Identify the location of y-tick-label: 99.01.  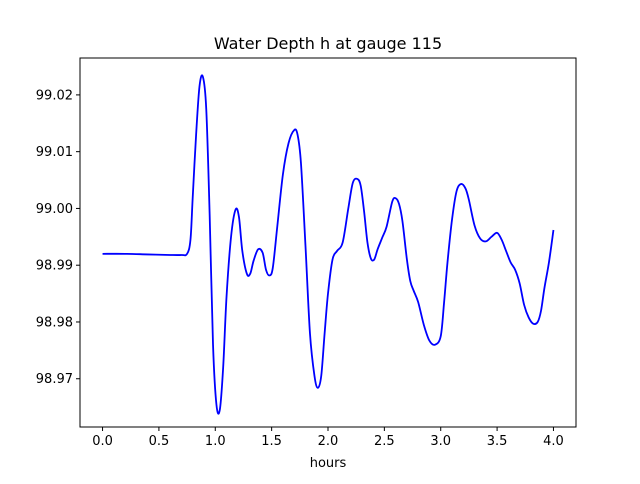
(54, 152).